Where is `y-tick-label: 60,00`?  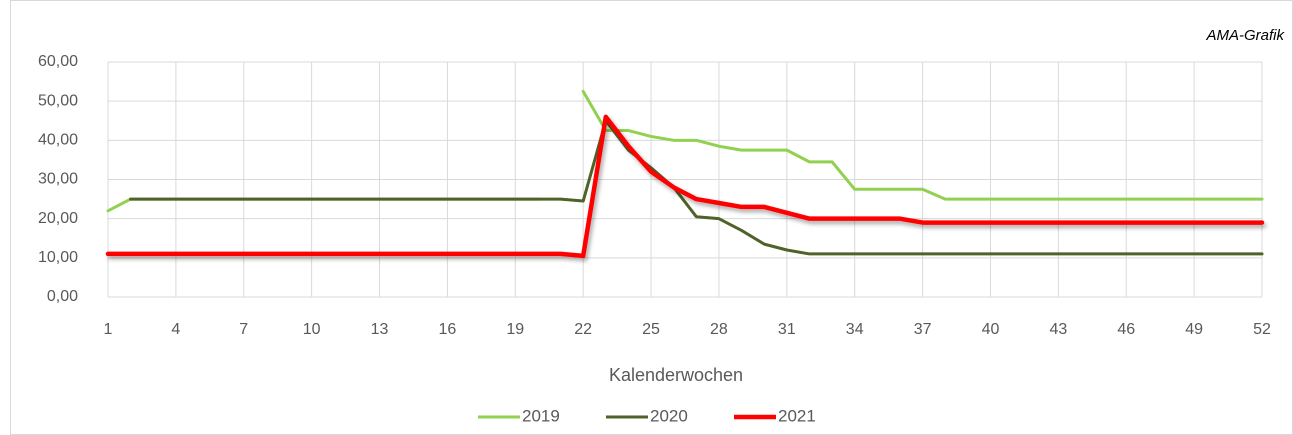 y-tick-label: 60,00 is located at coordinates (58, 61).